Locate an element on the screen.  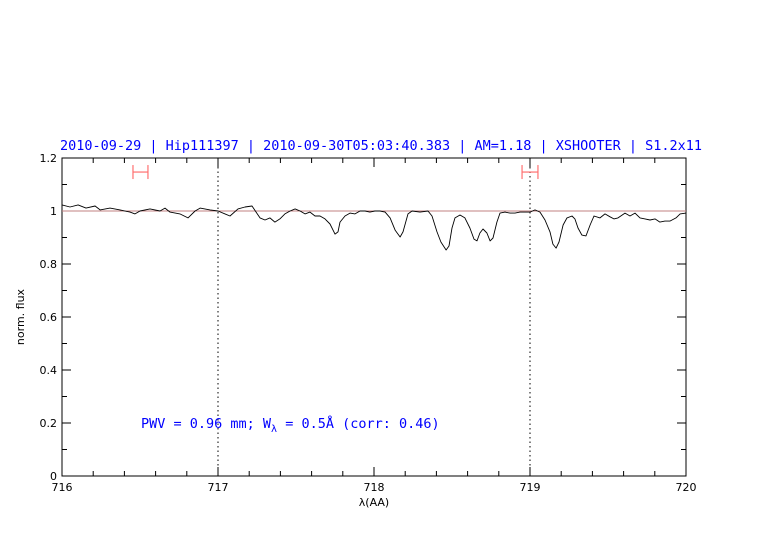
x-axis-label: λ(AA) is located at coordinates (374, 502).